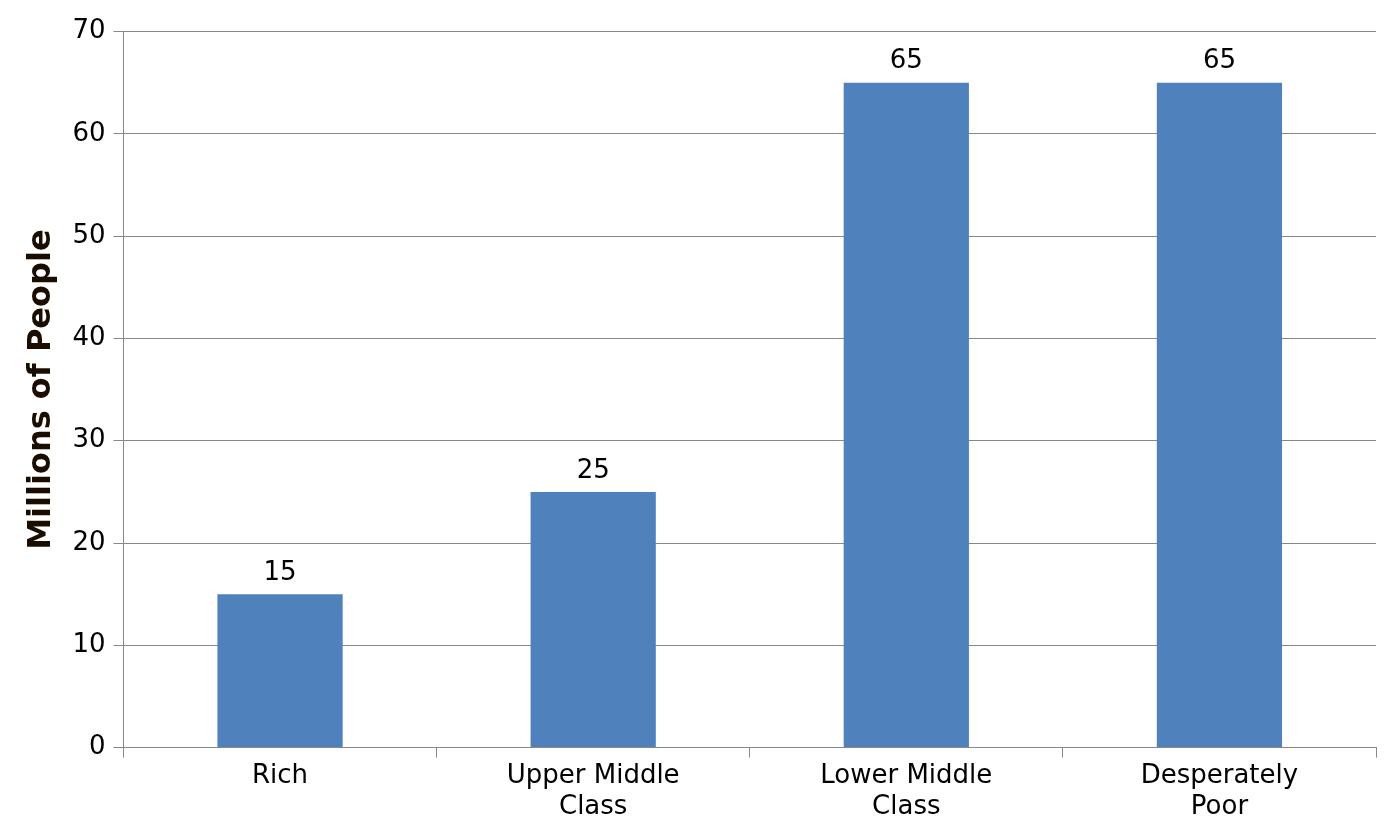  Describe the element at coordinates (38, 389) in the screenshot. I see `y-axis-title: Millions of People` at that location.